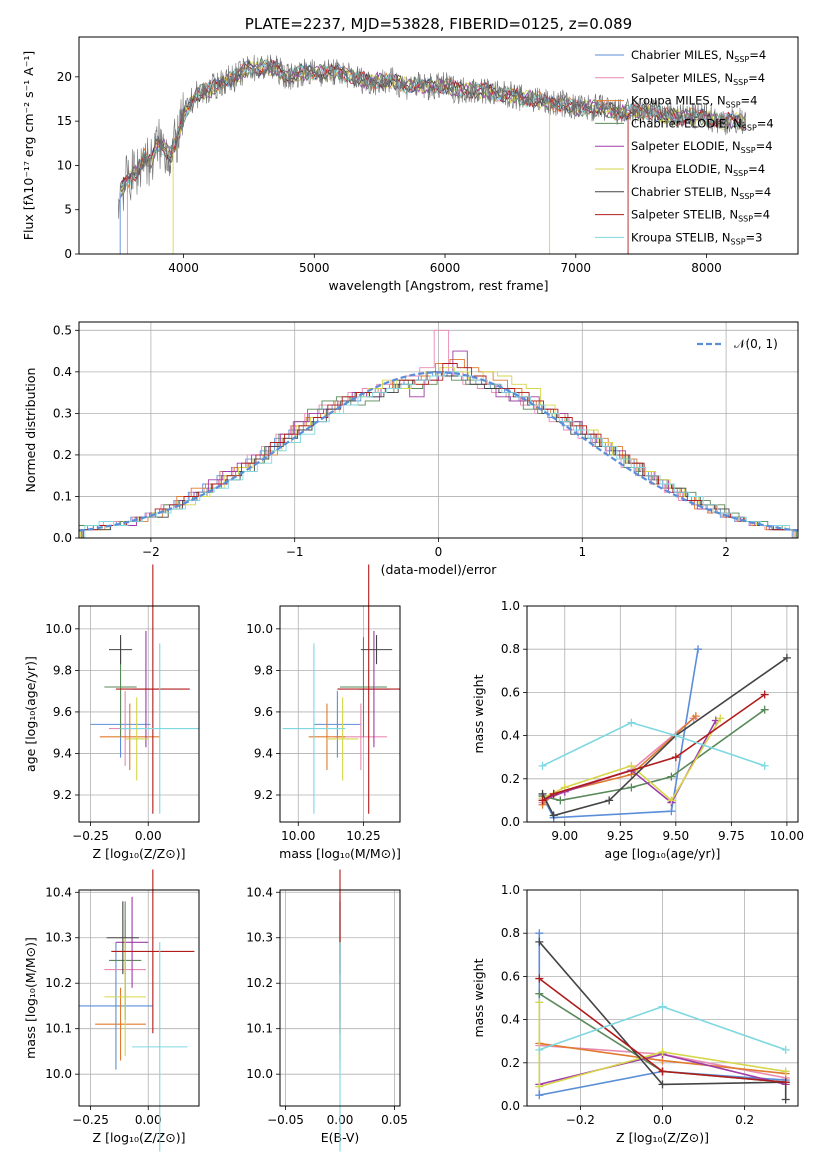  What do you see at coordinates (151, 552) in the screenshot?
I see `x-tick-label: −2` at bounding box center [151, 552].